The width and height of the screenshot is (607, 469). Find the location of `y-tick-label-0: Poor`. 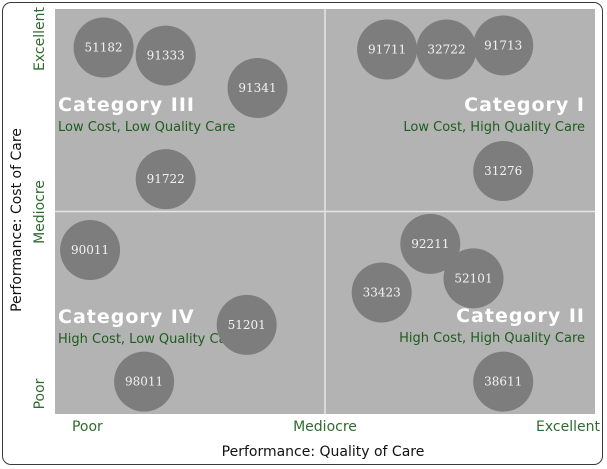

y-tick-label-0: Poor is located at coordinates (40, 394).